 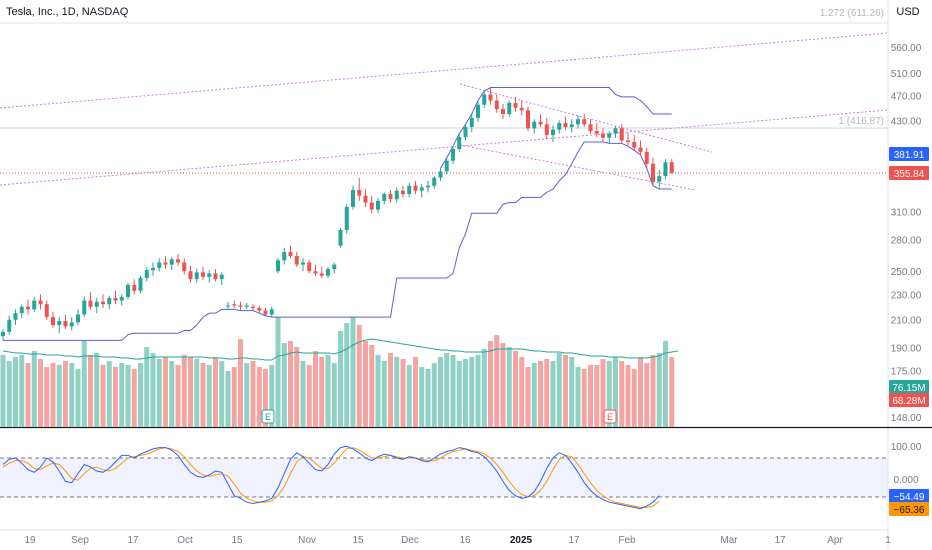 What do you see at coordinates (67, 12) in the screenshot?
I see `symbol-title: Tesla, Inc., 1D, NASDAQ` at bounding box center [67, 12].